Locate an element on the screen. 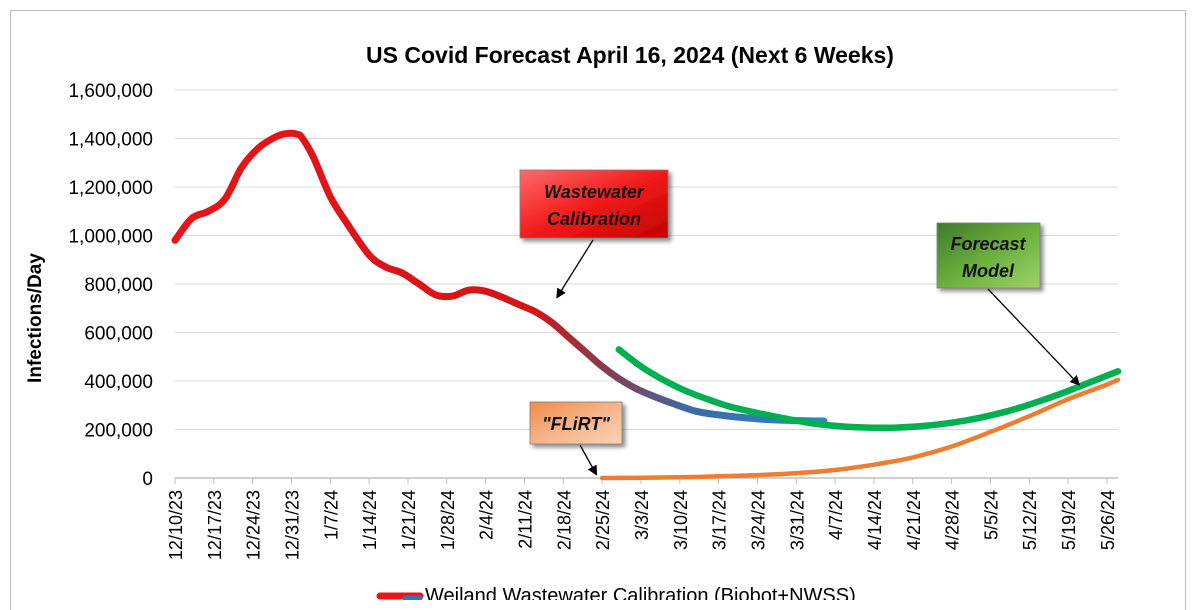 Image resolution: width=1200 pixels, height=610 pixels. x-tick-label: 12/17/23 is located at coordinates (215, 525).